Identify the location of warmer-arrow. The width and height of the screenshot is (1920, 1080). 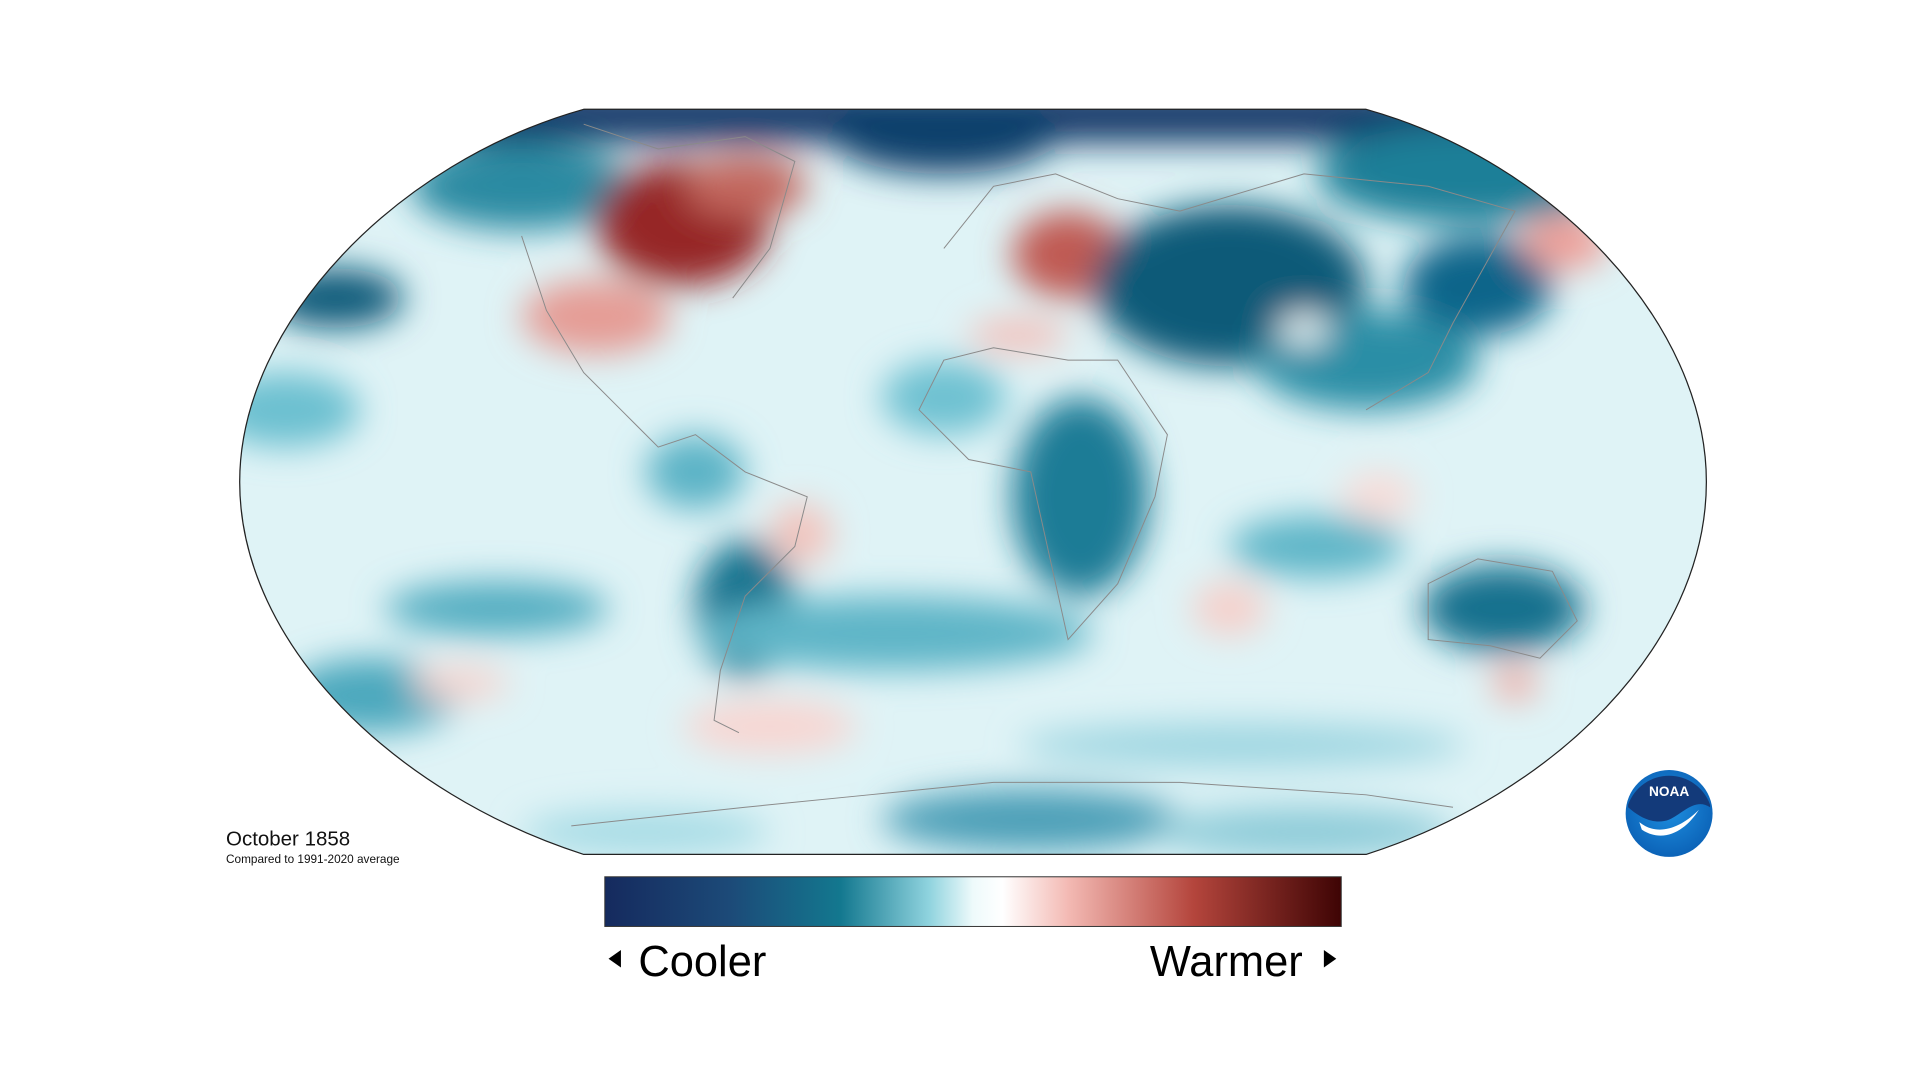
(1330, 959).